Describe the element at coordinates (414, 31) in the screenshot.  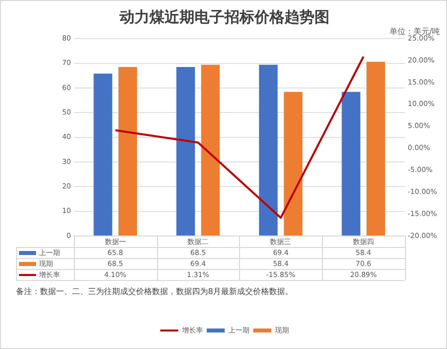
I see `chart-subtitle: 单位：美元/吨` at that location.